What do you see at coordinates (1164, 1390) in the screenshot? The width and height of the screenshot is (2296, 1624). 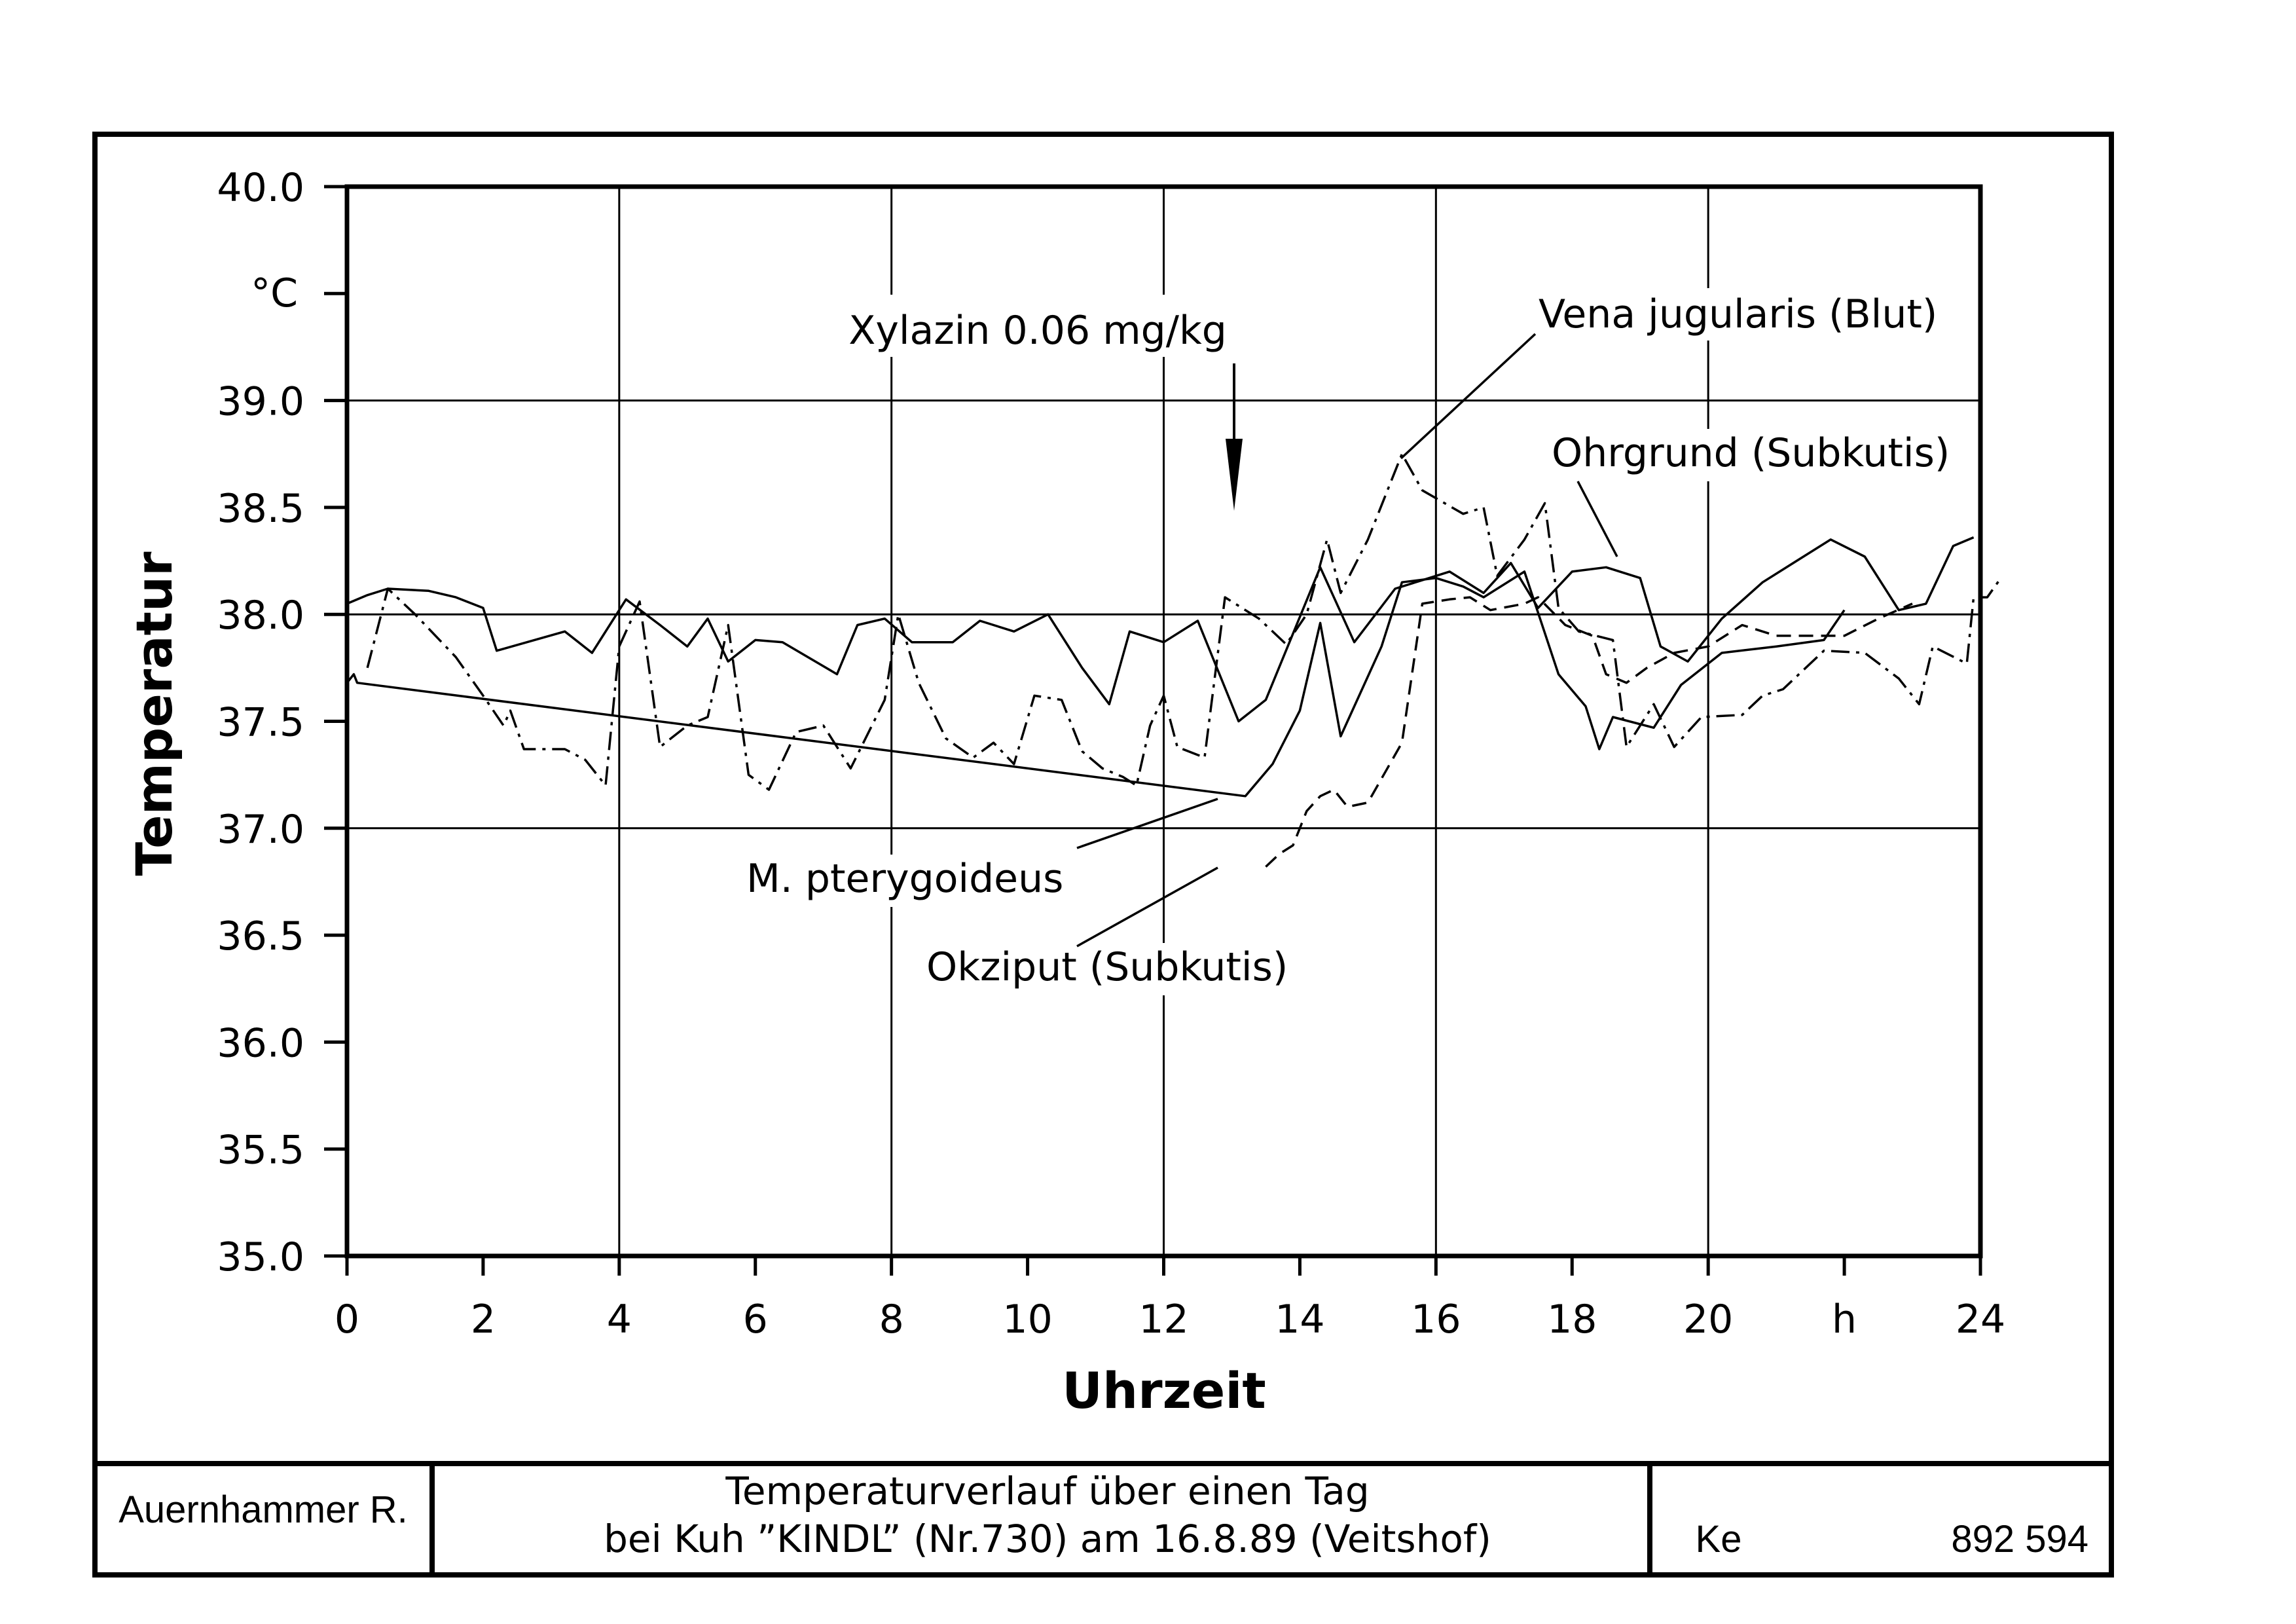 I see `x-axis-title: Uhrzeit` at bounding box center [1164, 1390].